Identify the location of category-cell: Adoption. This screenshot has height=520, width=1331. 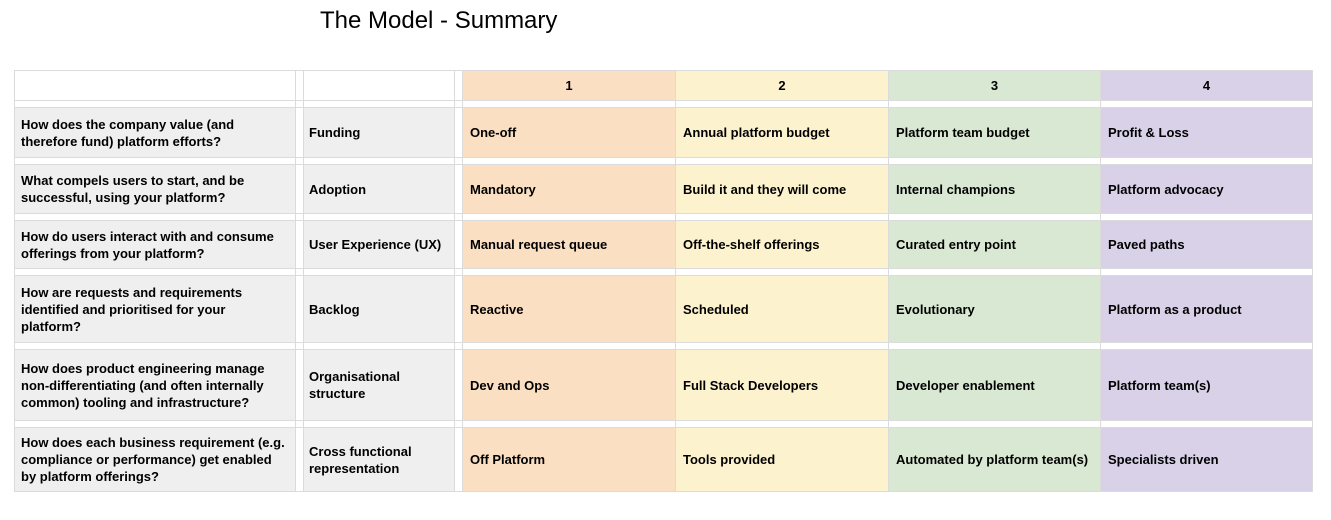
(379, 189).